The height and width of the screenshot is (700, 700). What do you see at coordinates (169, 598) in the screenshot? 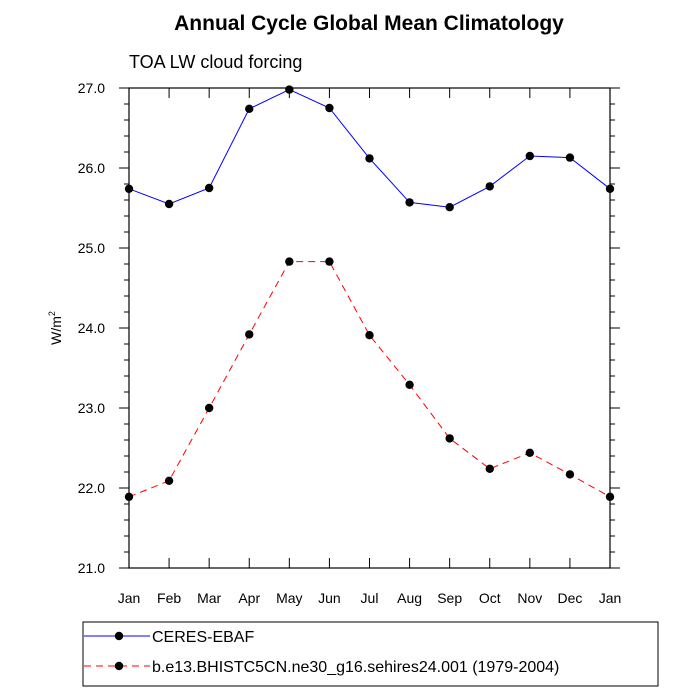
I see `x-tick-label: Feb` at bounding box center [169, 598].